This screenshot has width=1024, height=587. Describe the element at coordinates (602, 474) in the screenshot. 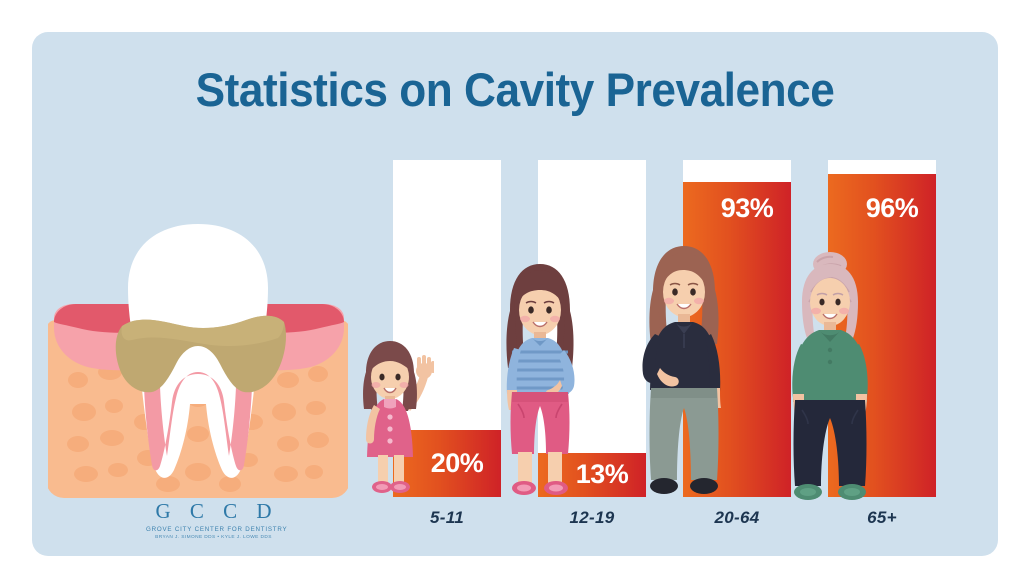

I see `bar-value-12-19: 13%` at that location.